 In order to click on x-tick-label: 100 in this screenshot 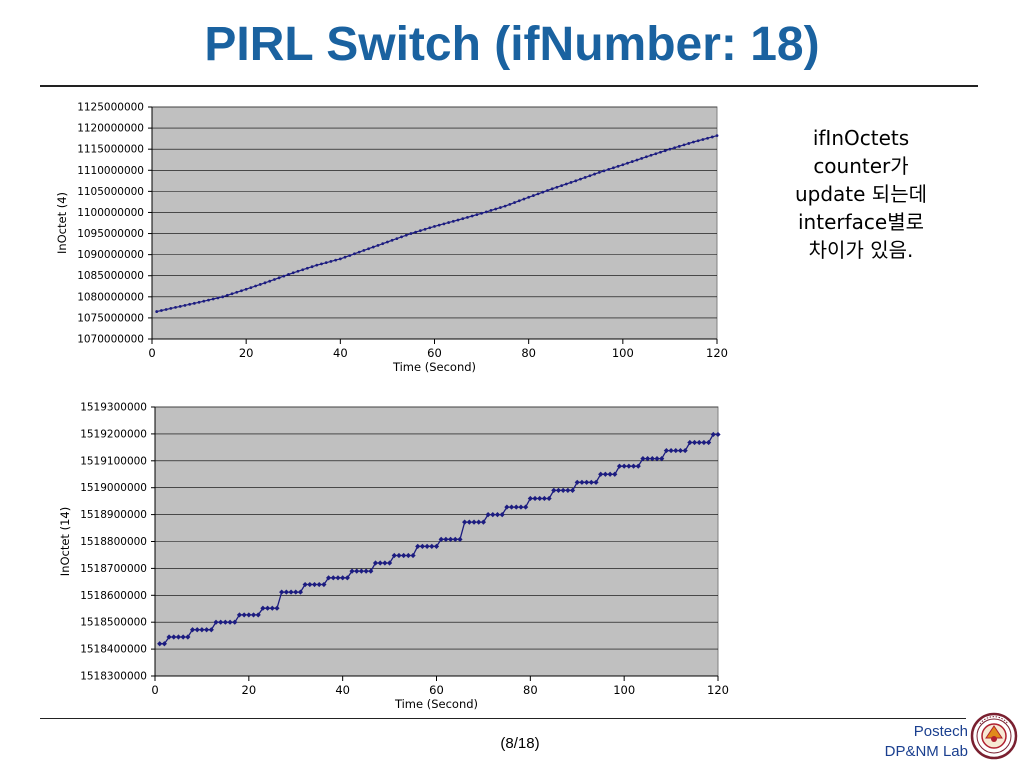, I will do `click(623, 353)`.